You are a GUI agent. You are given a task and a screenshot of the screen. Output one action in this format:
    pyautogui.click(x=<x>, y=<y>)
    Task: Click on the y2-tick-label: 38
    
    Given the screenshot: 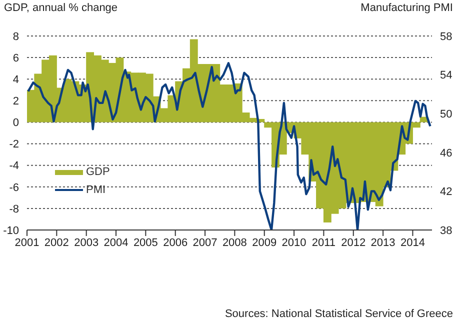 What is the action you would take?
    pyautogui.click(x=446, y=230)
    